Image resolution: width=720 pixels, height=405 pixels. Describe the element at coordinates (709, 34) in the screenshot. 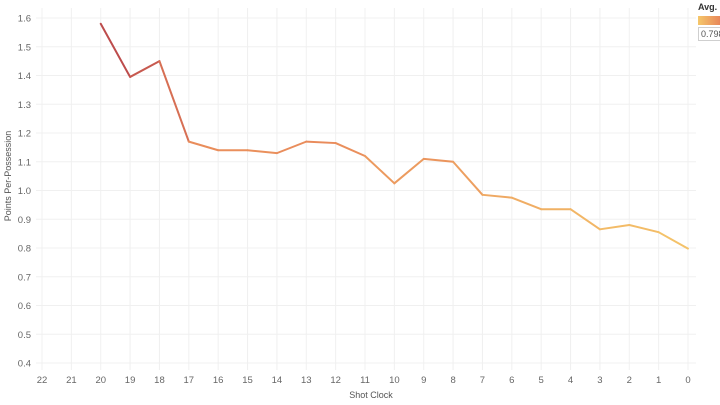

I see `legend-min-value: 0.798` at that location.